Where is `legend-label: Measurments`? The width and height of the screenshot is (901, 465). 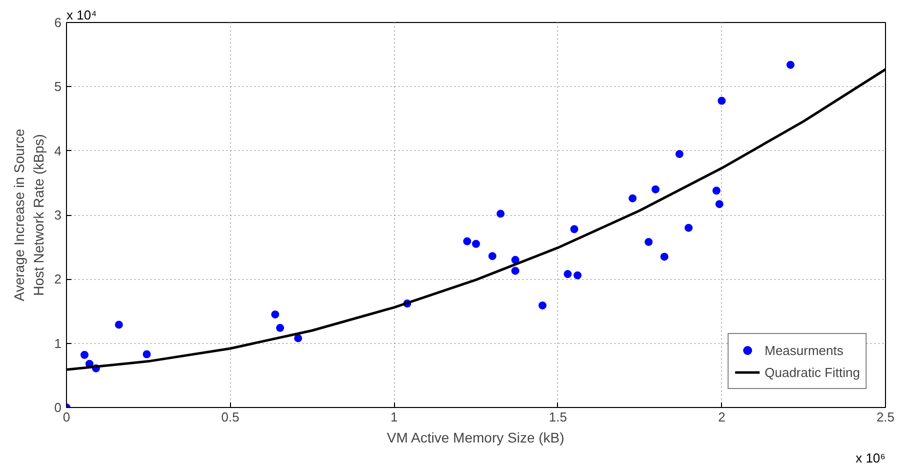 legend-label: Measurments is located at coordinates (804, 350).